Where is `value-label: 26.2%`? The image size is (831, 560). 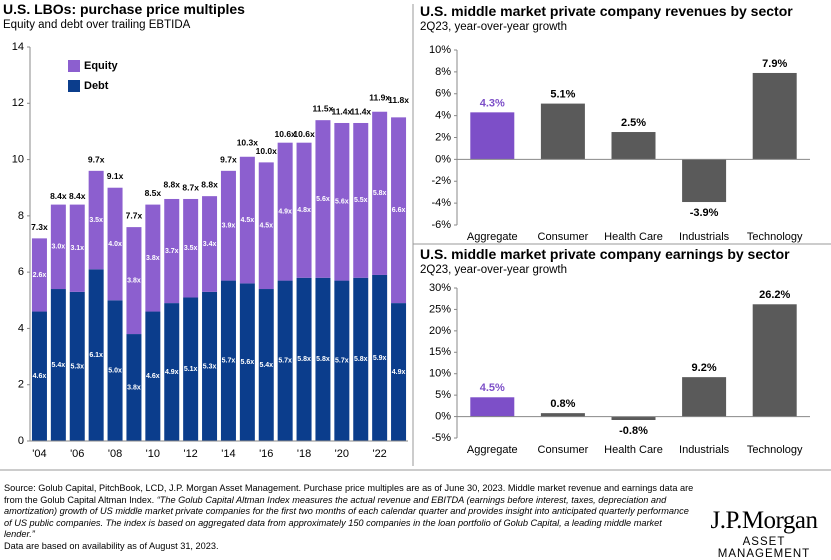 value-label: 26.2% is located at coordinates (774, 295).